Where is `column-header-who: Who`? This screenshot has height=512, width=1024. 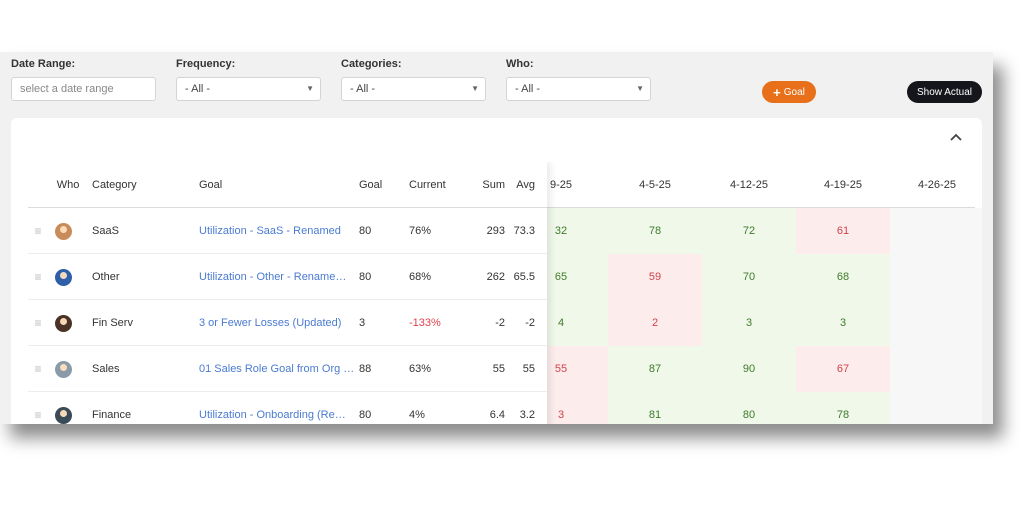 column-header-who: Who is located at coordinates (68, 185).